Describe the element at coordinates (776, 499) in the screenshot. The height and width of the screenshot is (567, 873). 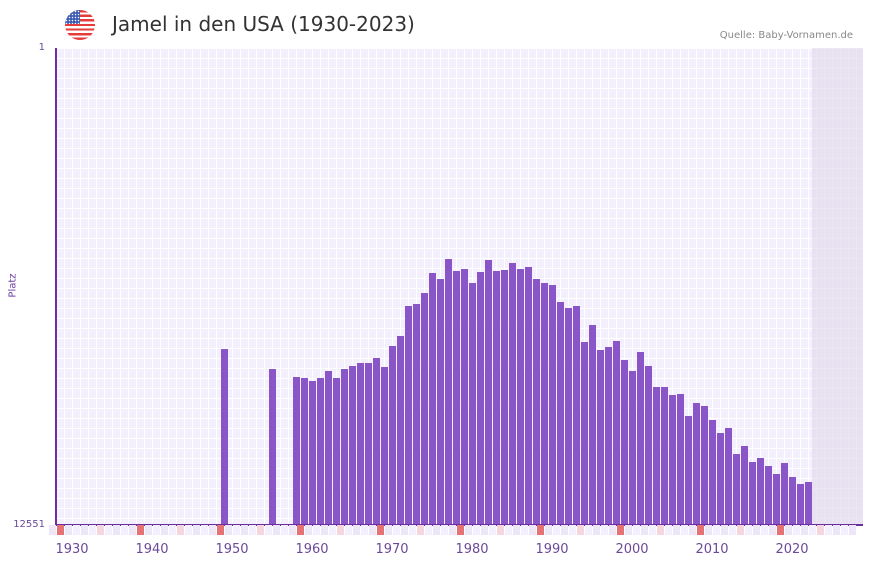
I see `bar-2018` at that location.